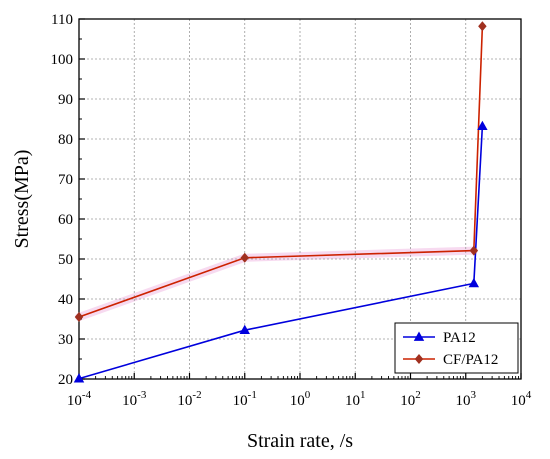 The height and width of the screenshot is (459, 550). Describe the element at coordinates (419, 336) in the screenshot. I see `legend-marker-pa12` at that location.